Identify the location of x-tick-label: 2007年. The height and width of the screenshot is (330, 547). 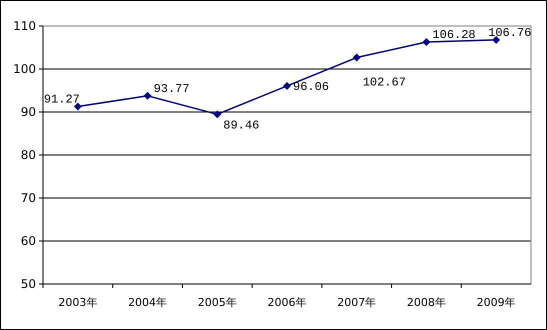
(356, 302).